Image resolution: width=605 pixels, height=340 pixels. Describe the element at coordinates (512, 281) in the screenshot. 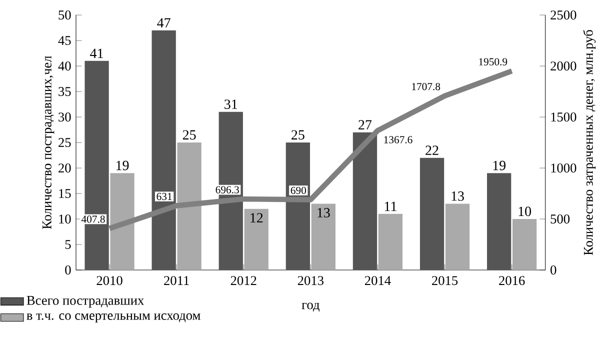

I see `x-tick-label: 2016` at that location.